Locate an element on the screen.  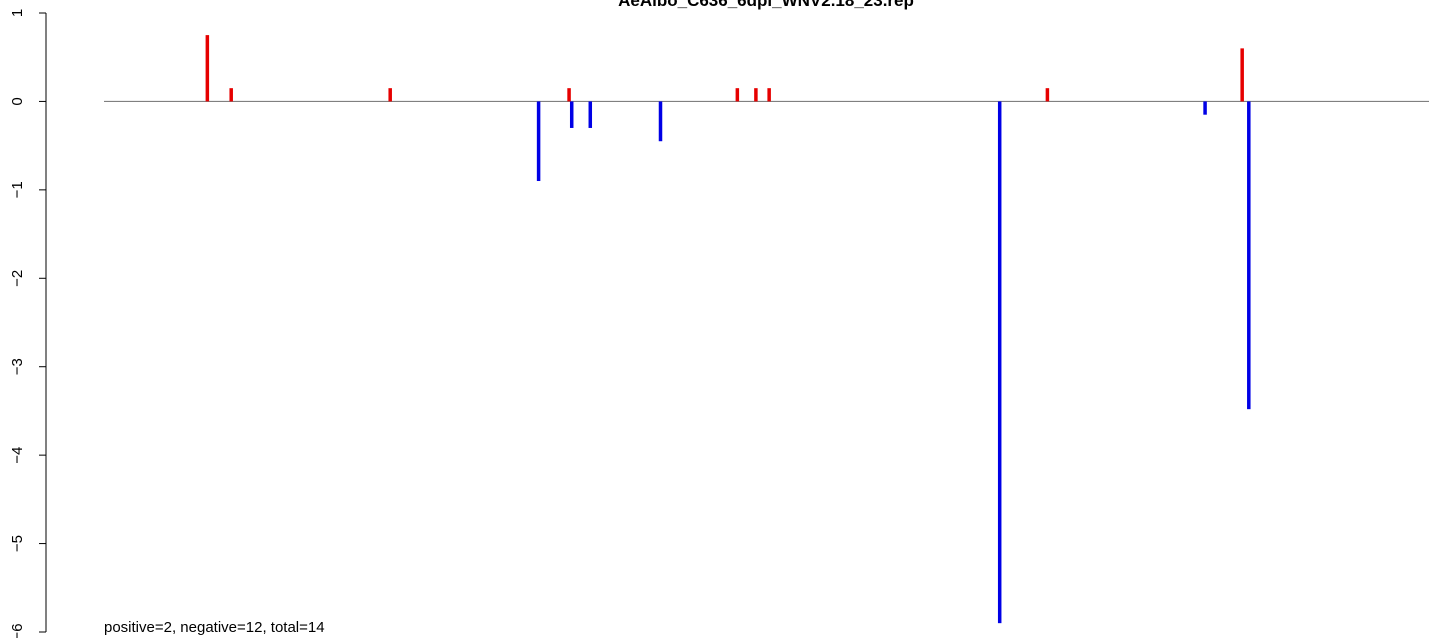
y-tick-label: 0 is located at coordinates (17, 101).